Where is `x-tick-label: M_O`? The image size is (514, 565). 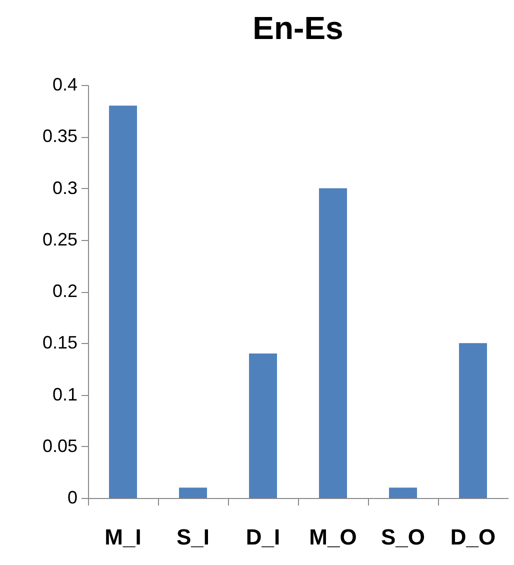
x-tick-label: M_O is located at coordinates (333, 537).